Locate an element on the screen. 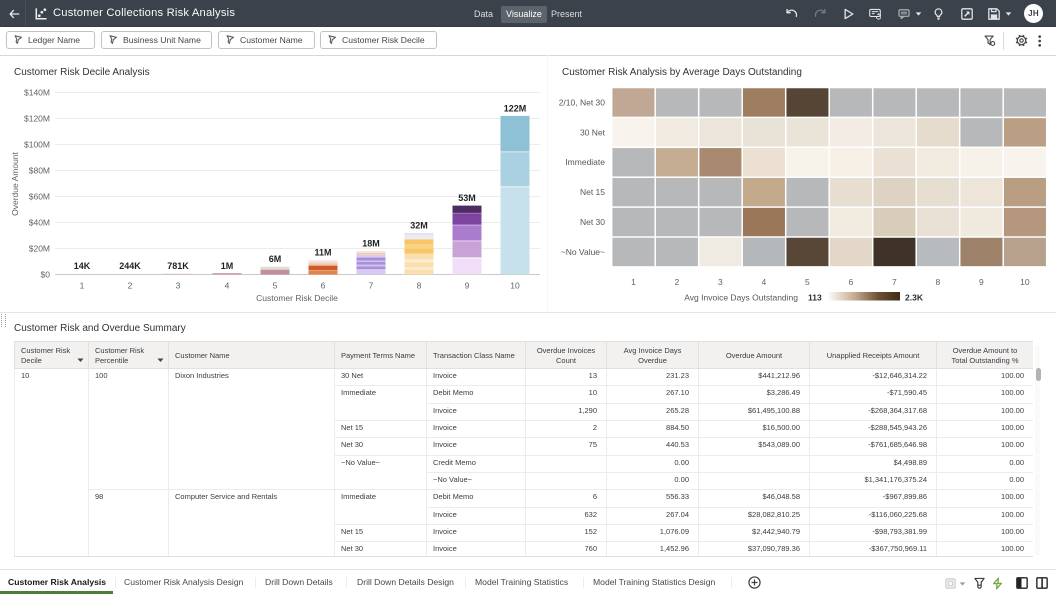 This screenshot has height=594, width=1056. svg-text: 18M is located at coordinates (371, 244).